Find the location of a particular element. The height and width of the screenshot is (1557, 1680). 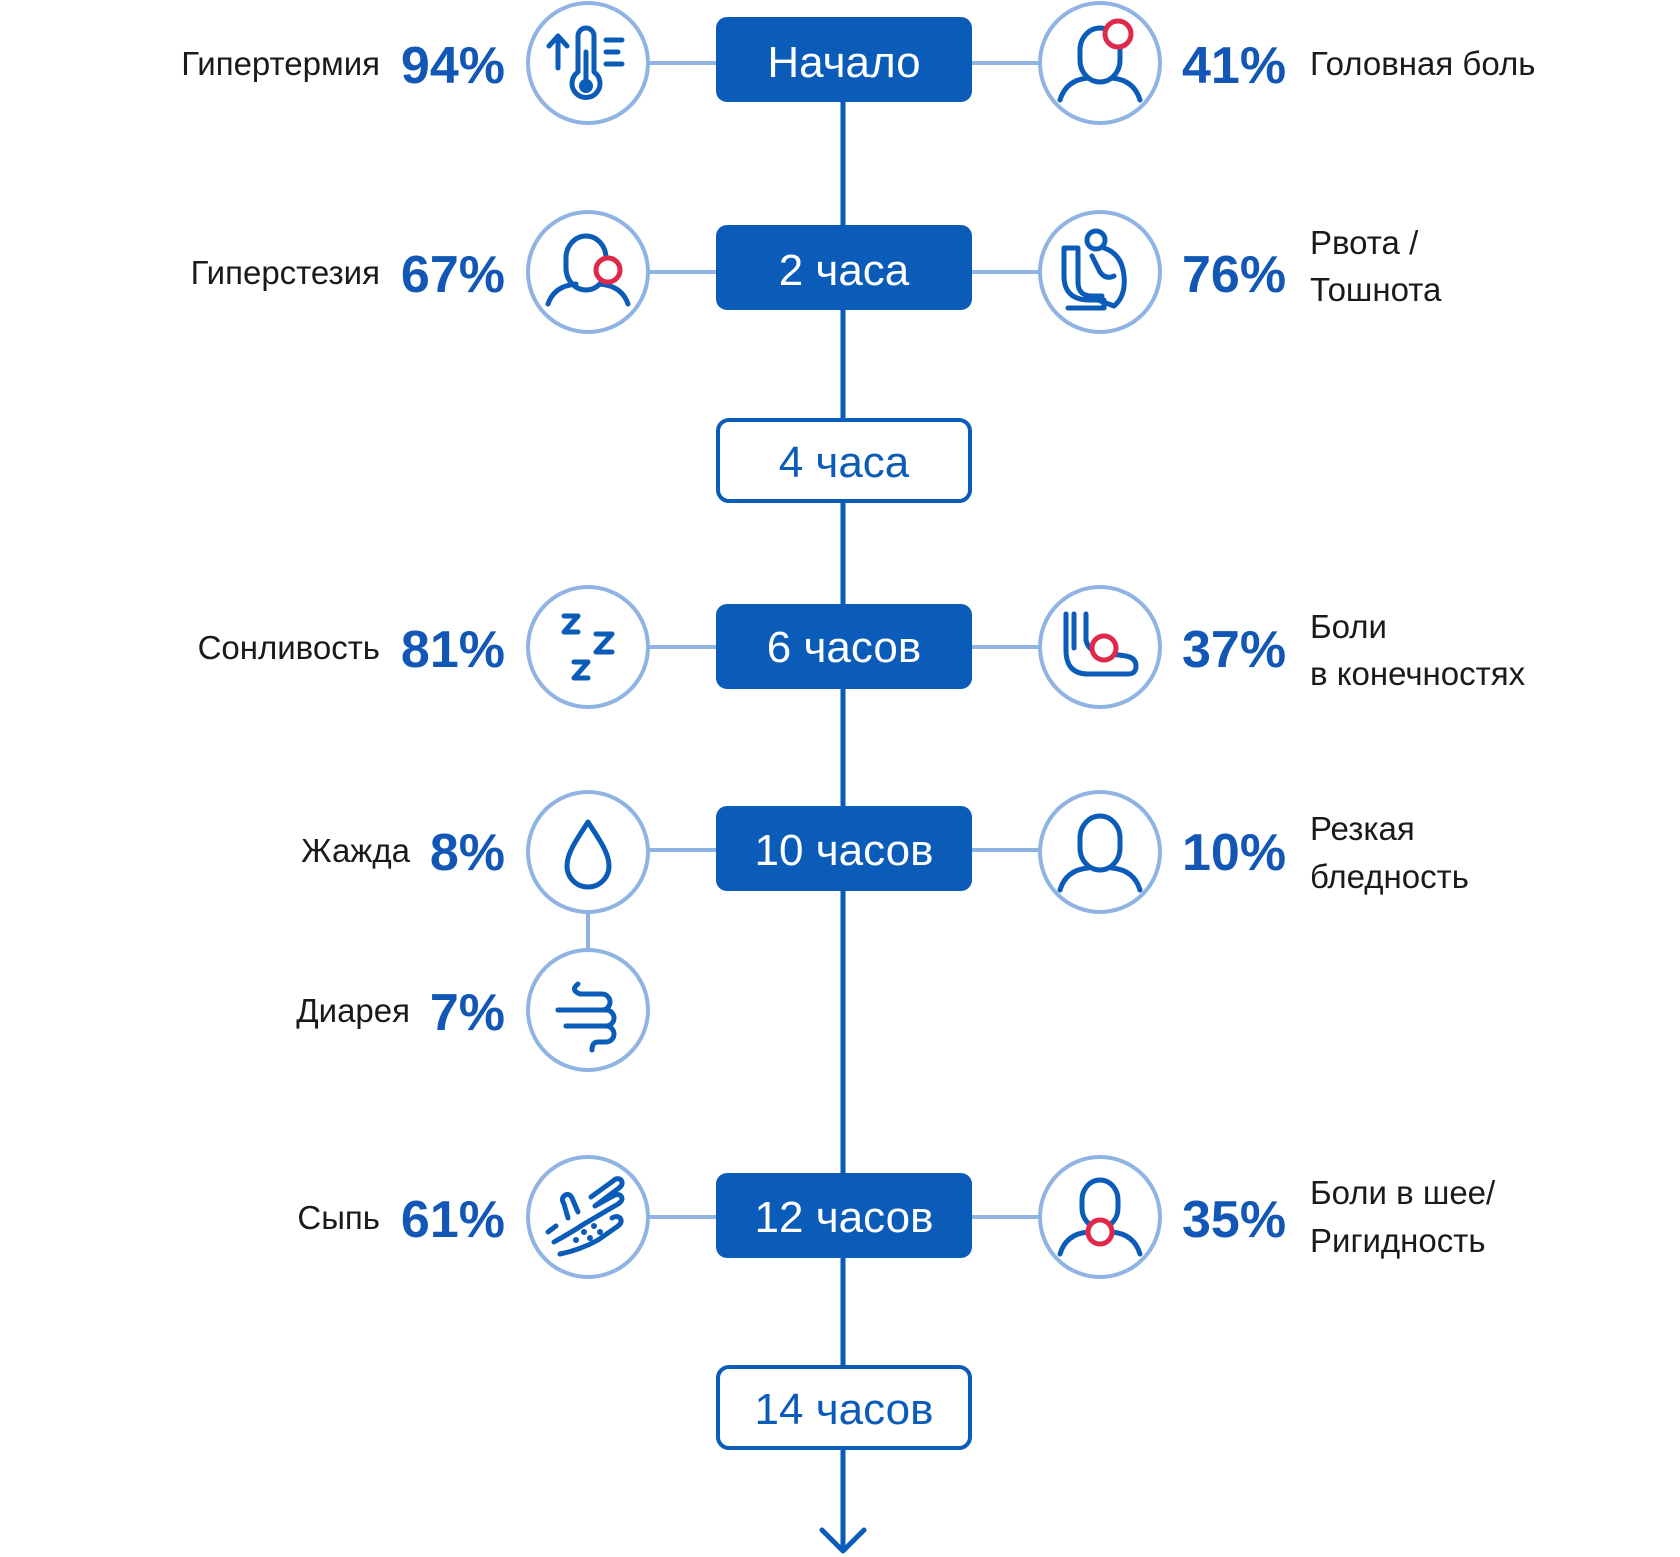

symptom-label: Сонливость is located at coordinates (289, 647).